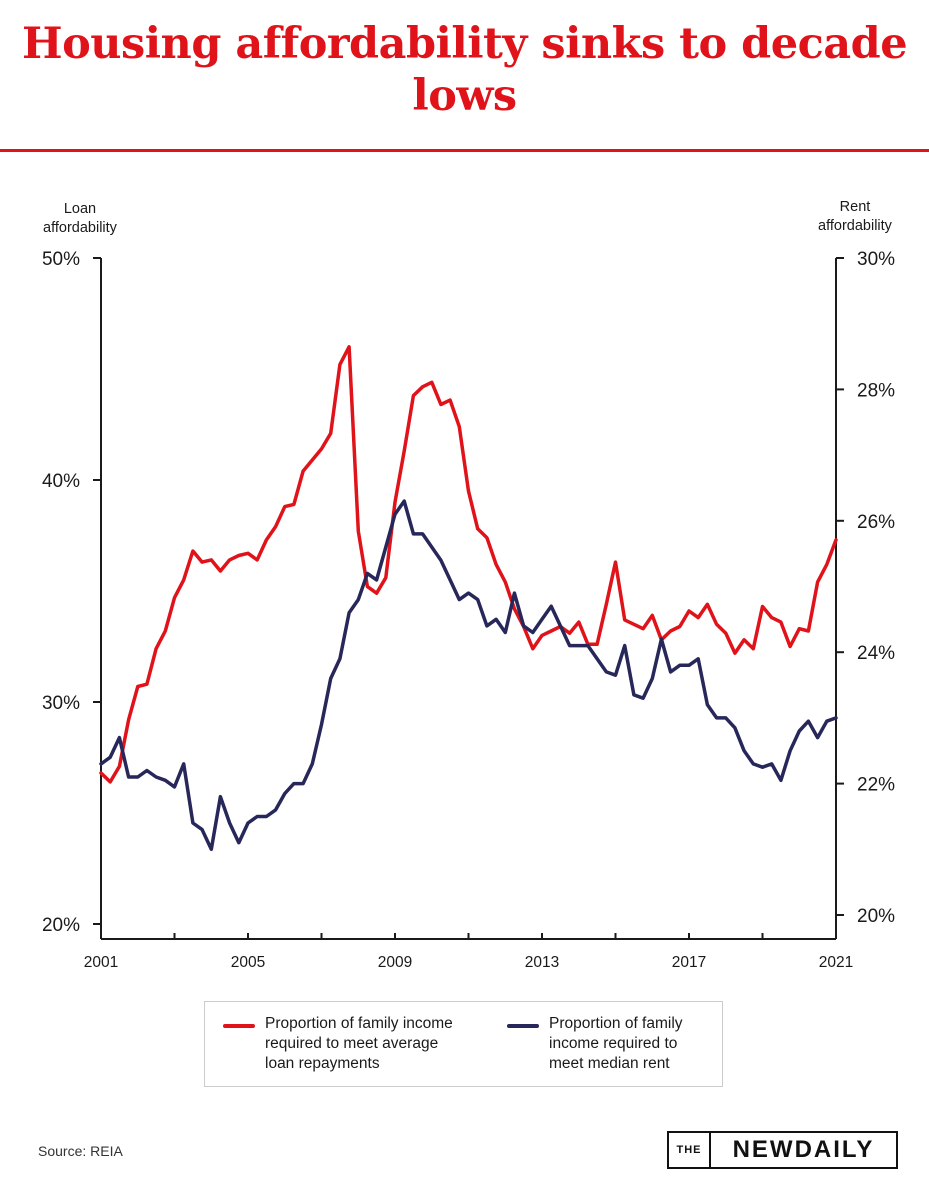  What do you see at coordinates (395, 962) in the screenshot?
I see `x-tick-label: 2009` at bounding box center [395, 962].